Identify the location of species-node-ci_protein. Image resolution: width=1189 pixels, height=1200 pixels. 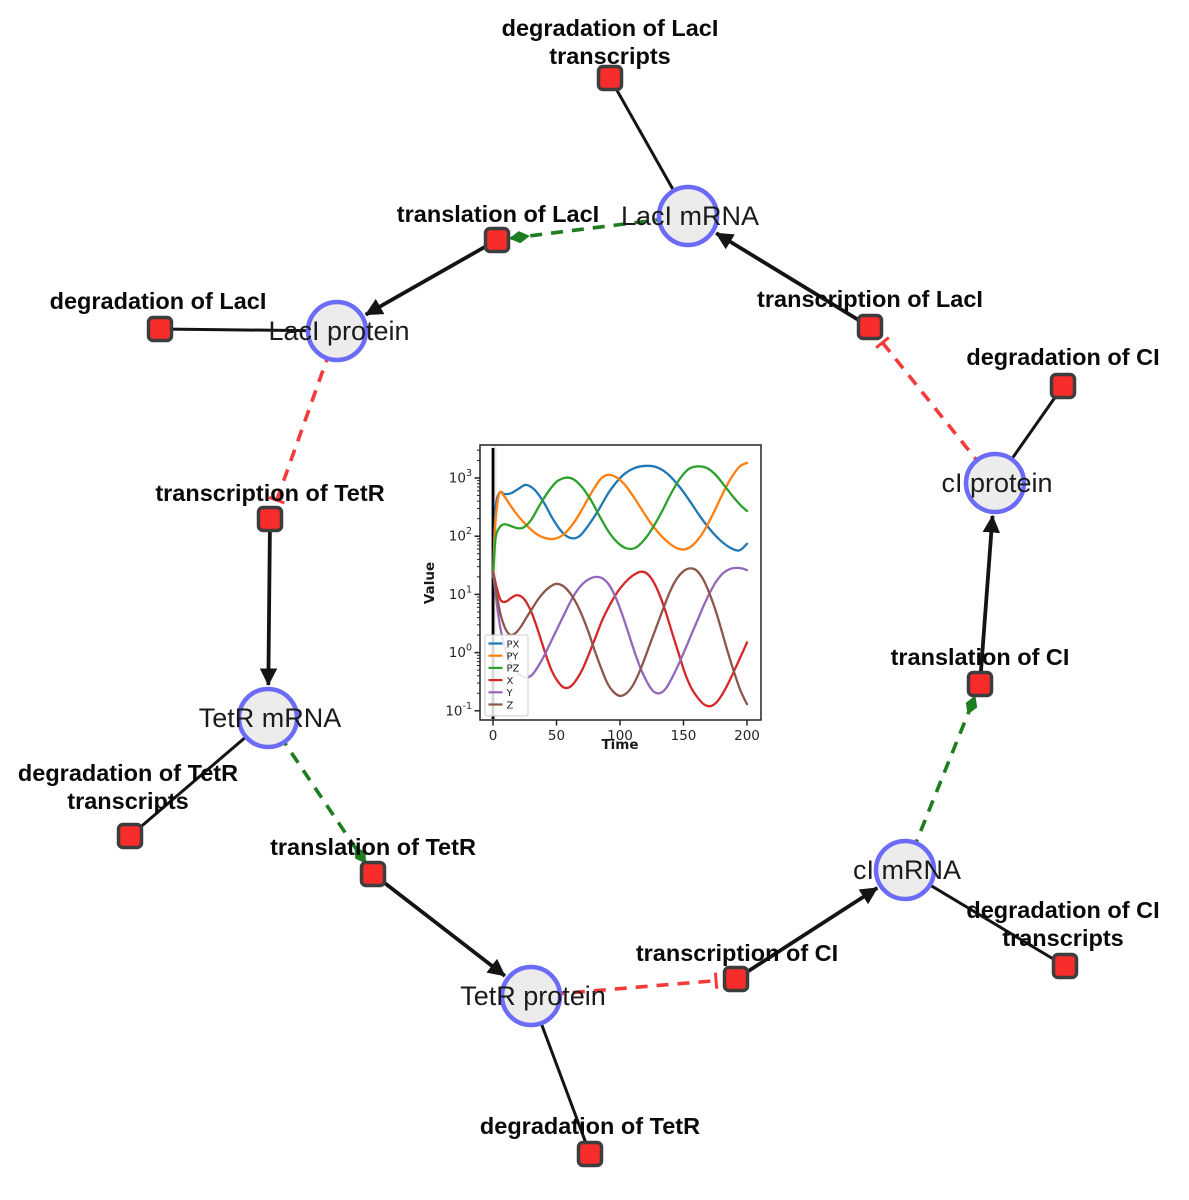
(995, 483).